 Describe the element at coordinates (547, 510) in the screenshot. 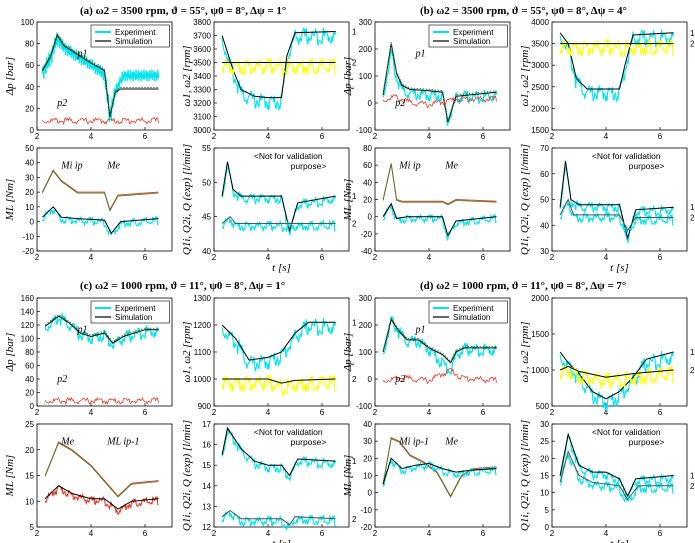

I see `y-tick-label: 5` at that location.